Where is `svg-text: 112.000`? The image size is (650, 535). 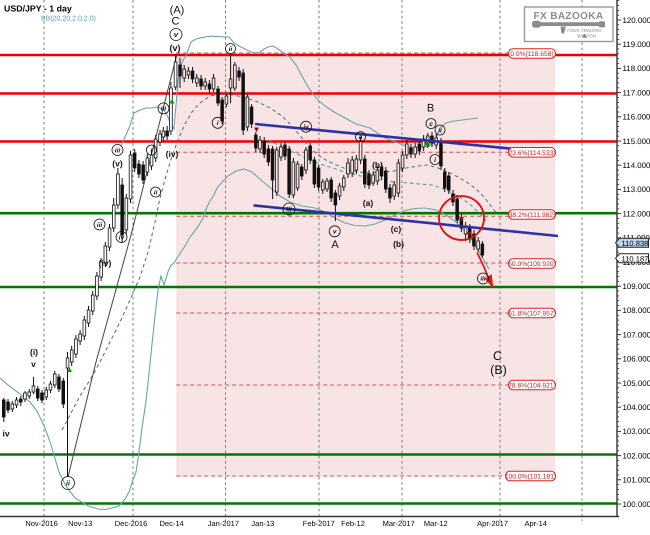 svg-text: 112.000 is located at coordinates (636, 213).